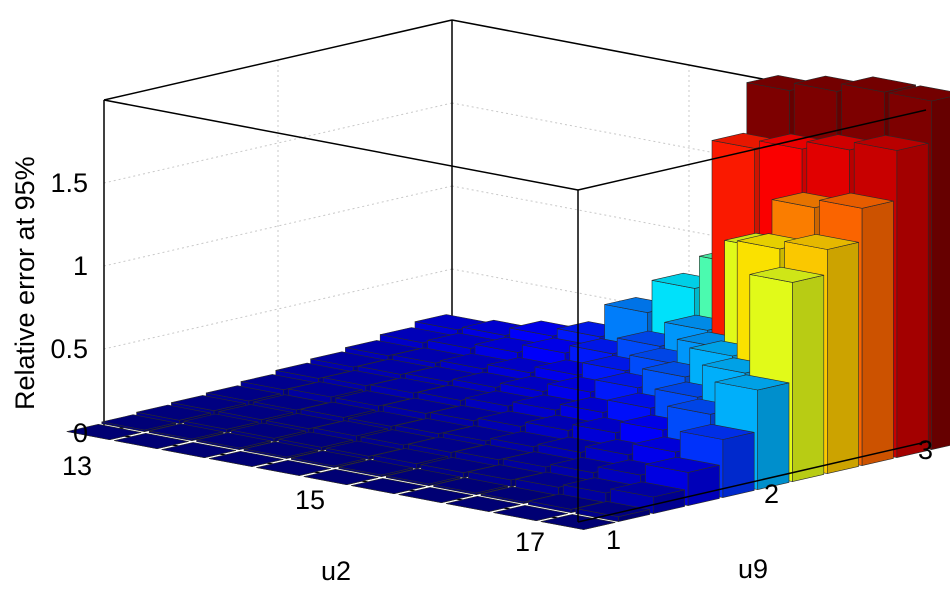 Image resolution: width=950 pixels, height=591 pixels. What do you see at coordinates (69, 183) in the screenshot?
I see `z-tick-label-1.5: 1.5` at bounding box center [69, 183].